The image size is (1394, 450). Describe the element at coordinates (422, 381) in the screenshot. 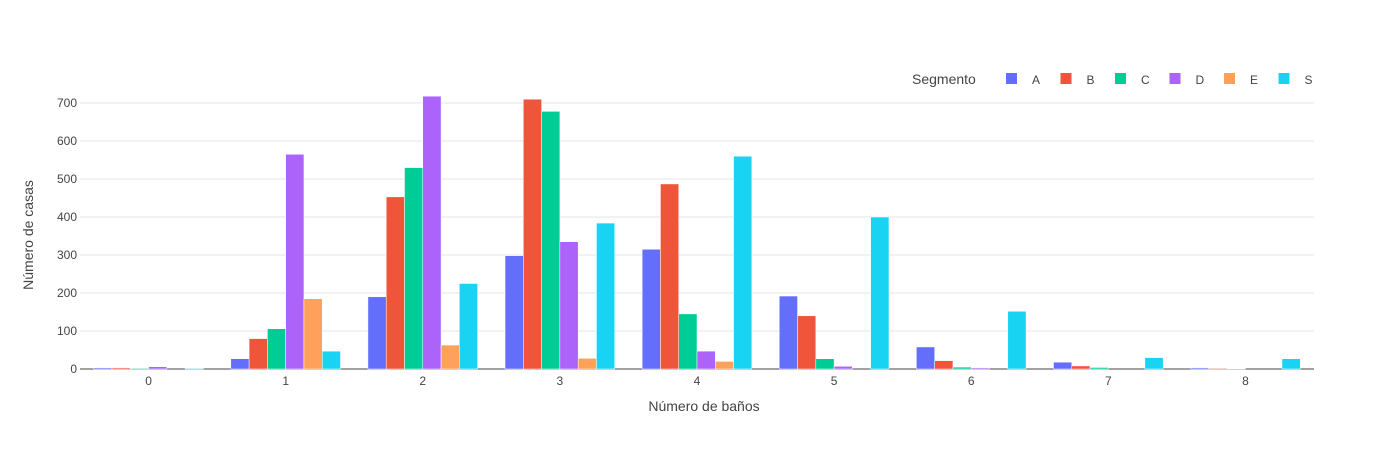

I see `x-tick-label: 2` at that location.